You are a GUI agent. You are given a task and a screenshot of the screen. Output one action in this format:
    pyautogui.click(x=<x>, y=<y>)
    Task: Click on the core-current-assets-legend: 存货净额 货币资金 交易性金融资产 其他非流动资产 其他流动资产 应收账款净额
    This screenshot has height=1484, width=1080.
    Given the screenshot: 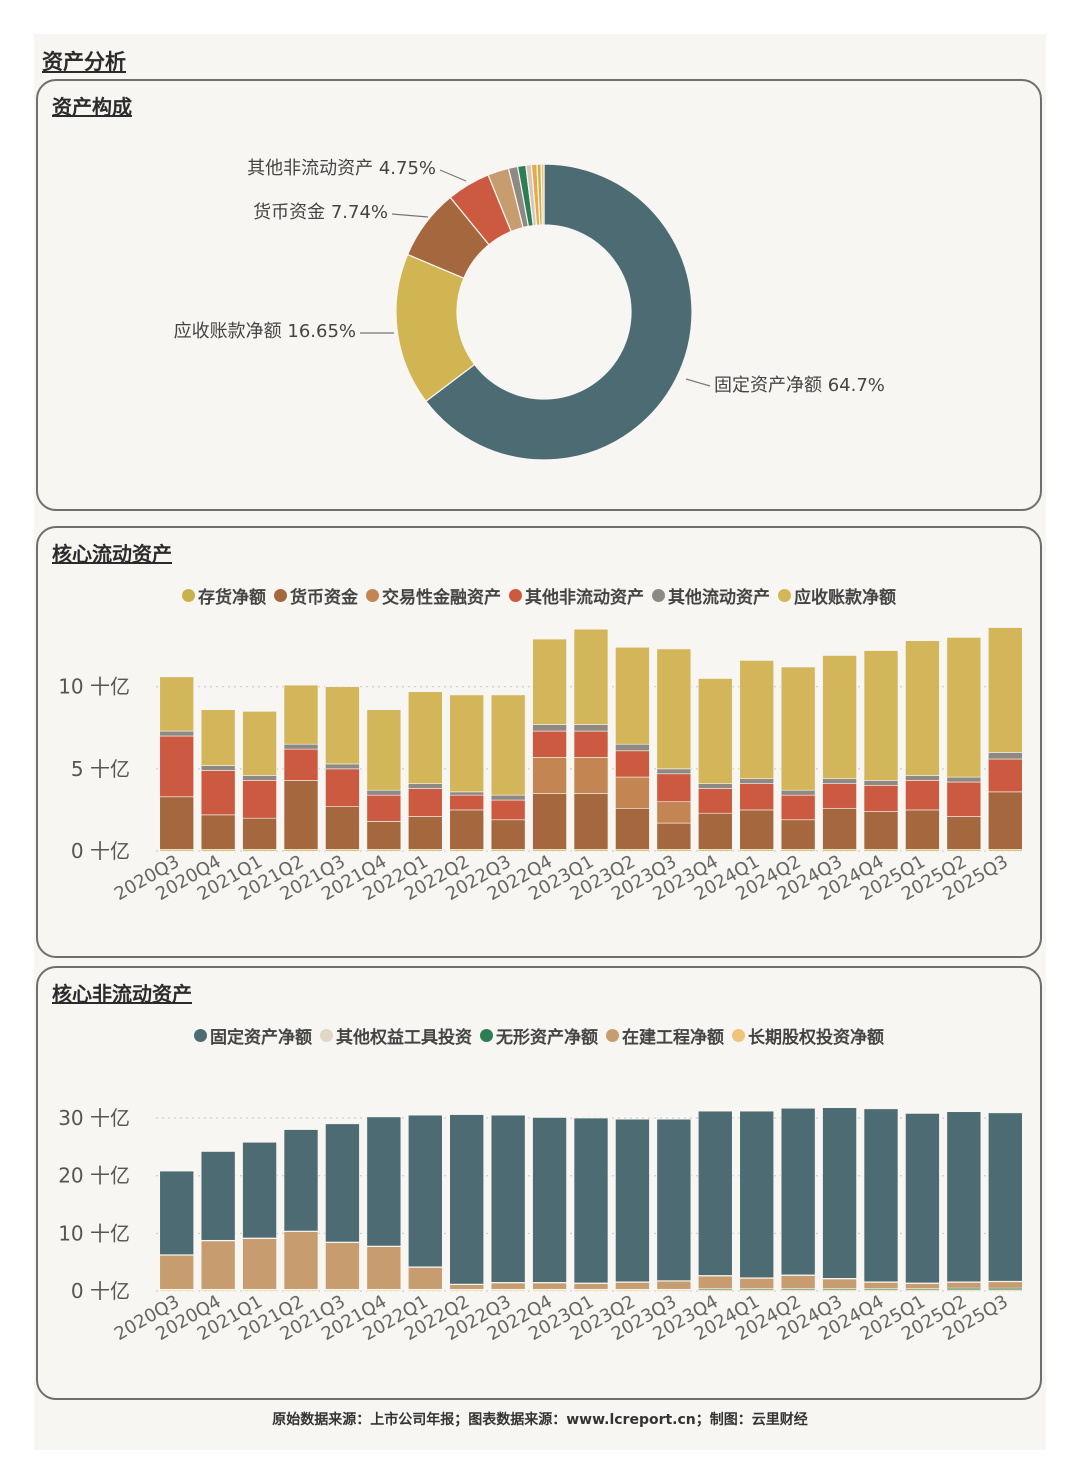 What is the action you would take?
    pyautogui.click(x=539, y=595)
    